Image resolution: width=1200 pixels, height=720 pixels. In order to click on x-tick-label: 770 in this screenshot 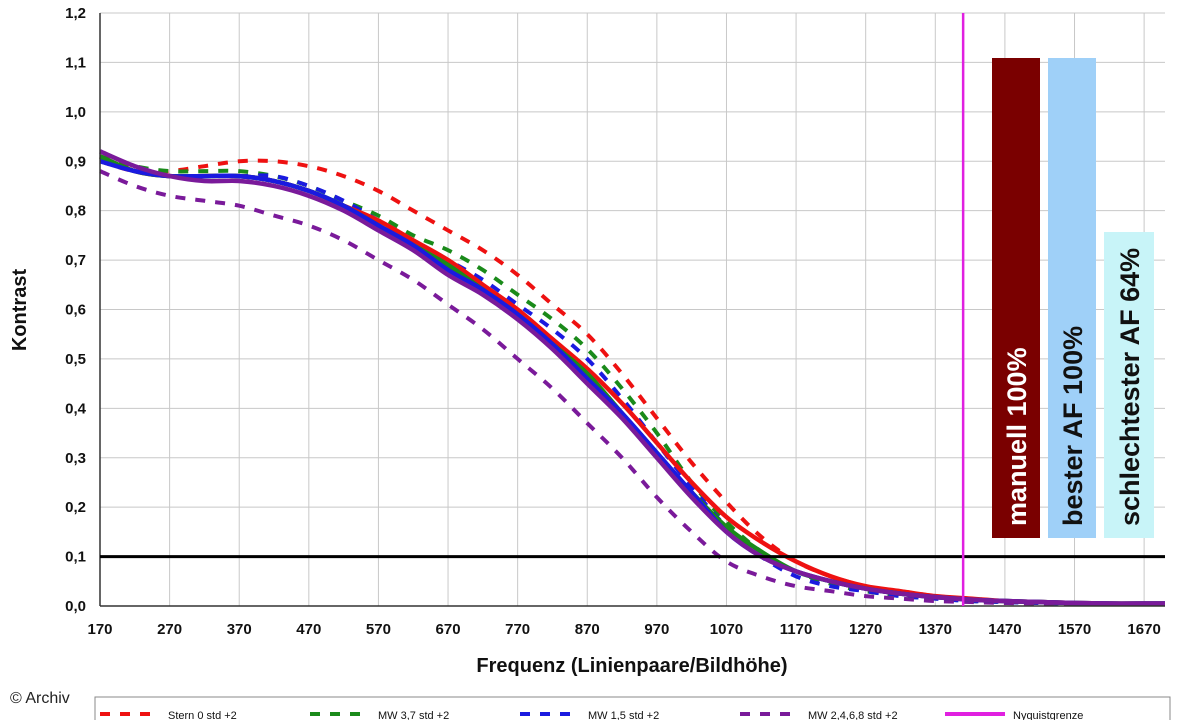, I will do `click(517, 629)`.